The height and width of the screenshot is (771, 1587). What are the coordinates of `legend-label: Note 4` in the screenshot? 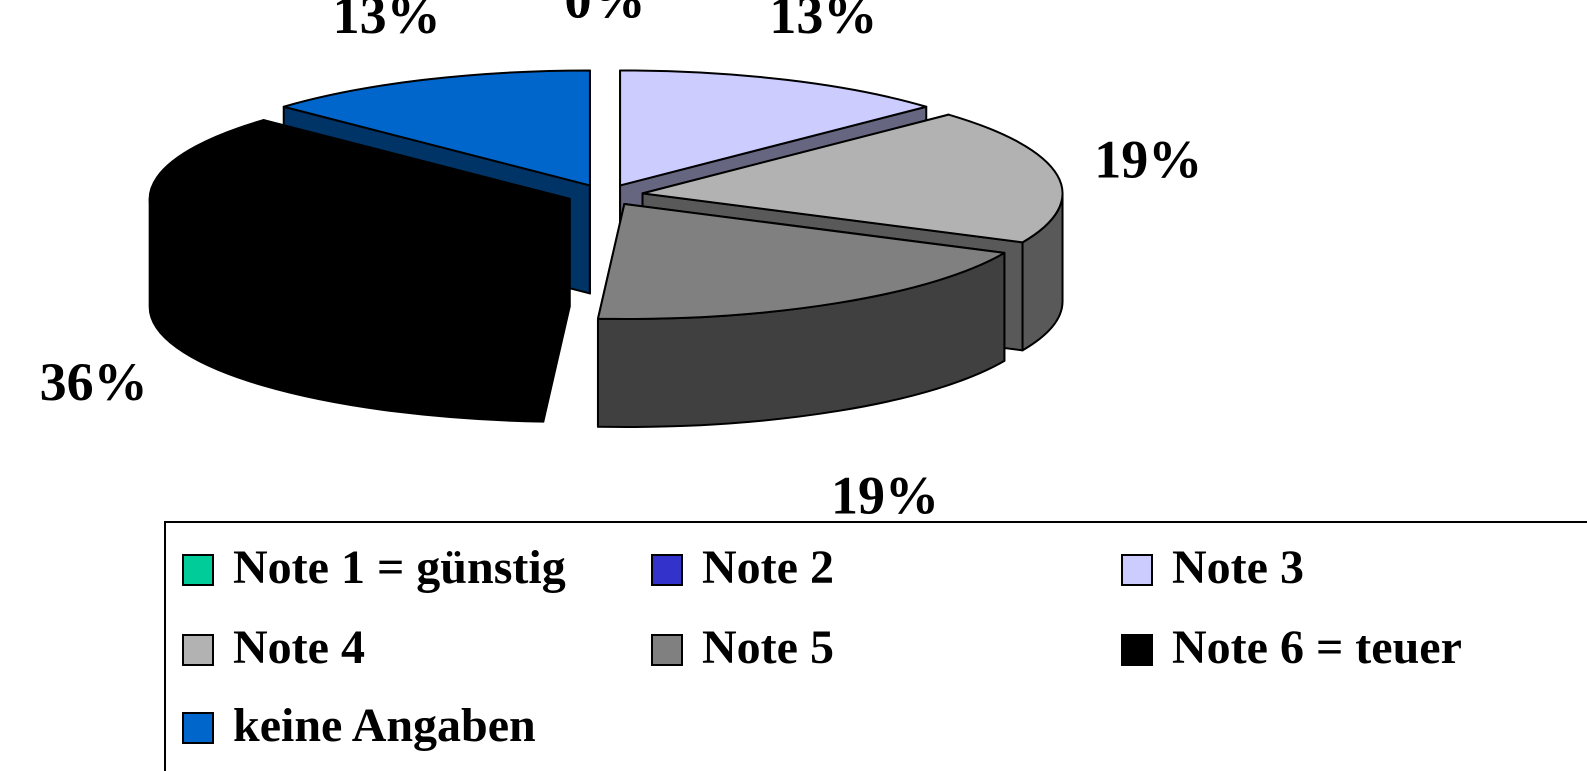 It's located at (299, 647).